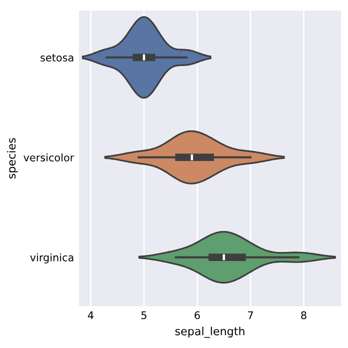  Describe the element at coordinates (143, 315) in the screenshot. I see `x-tick-label: 5` at that location.